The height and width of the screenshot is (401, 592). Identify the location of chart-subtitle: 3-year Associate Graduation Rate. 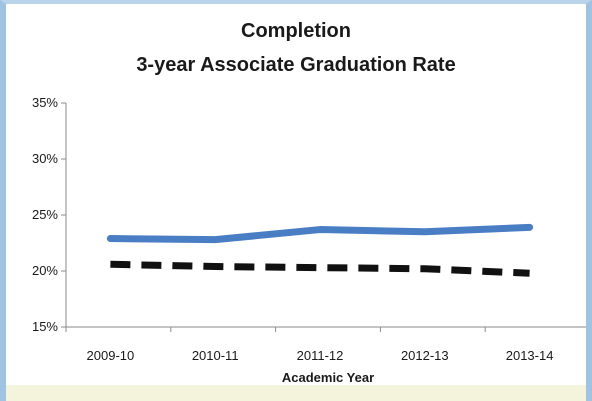
(296, 65).